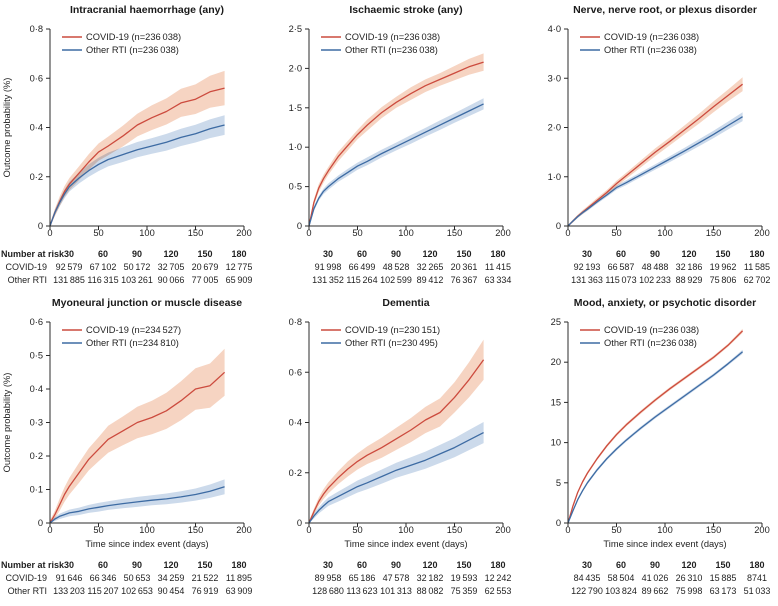 This screenshot has height=606, width=778. What do you see at coordinates (36, 490) in the screenshot?
I see `svg-text: 0·1` at bounding box center [36, 490].